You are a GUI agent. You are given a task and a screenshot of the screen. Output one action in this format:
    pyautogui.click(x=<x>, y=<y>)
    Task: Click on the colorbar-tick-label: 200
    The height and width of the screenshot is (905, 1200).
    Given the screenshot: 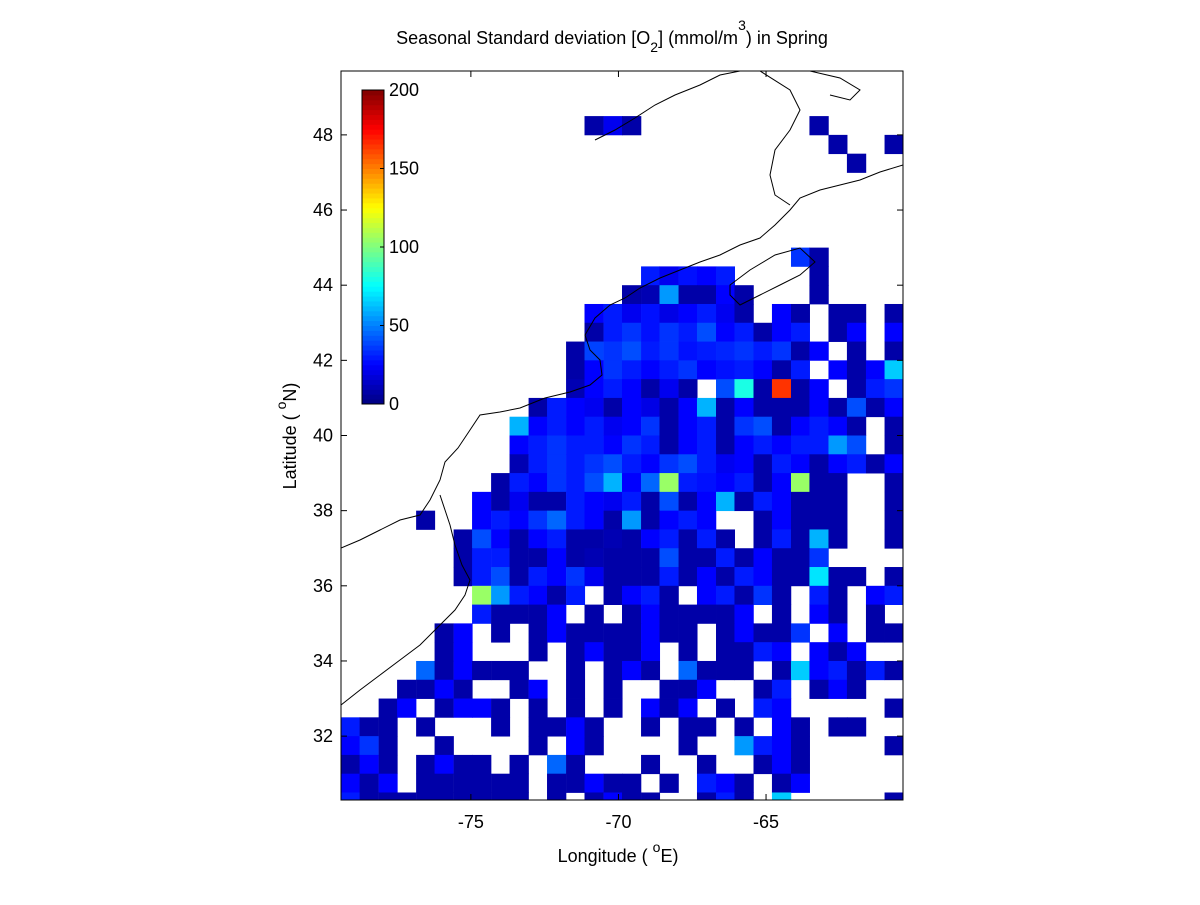 What is the action you would take?
    pyautogui.click(x=404, y=90)
    